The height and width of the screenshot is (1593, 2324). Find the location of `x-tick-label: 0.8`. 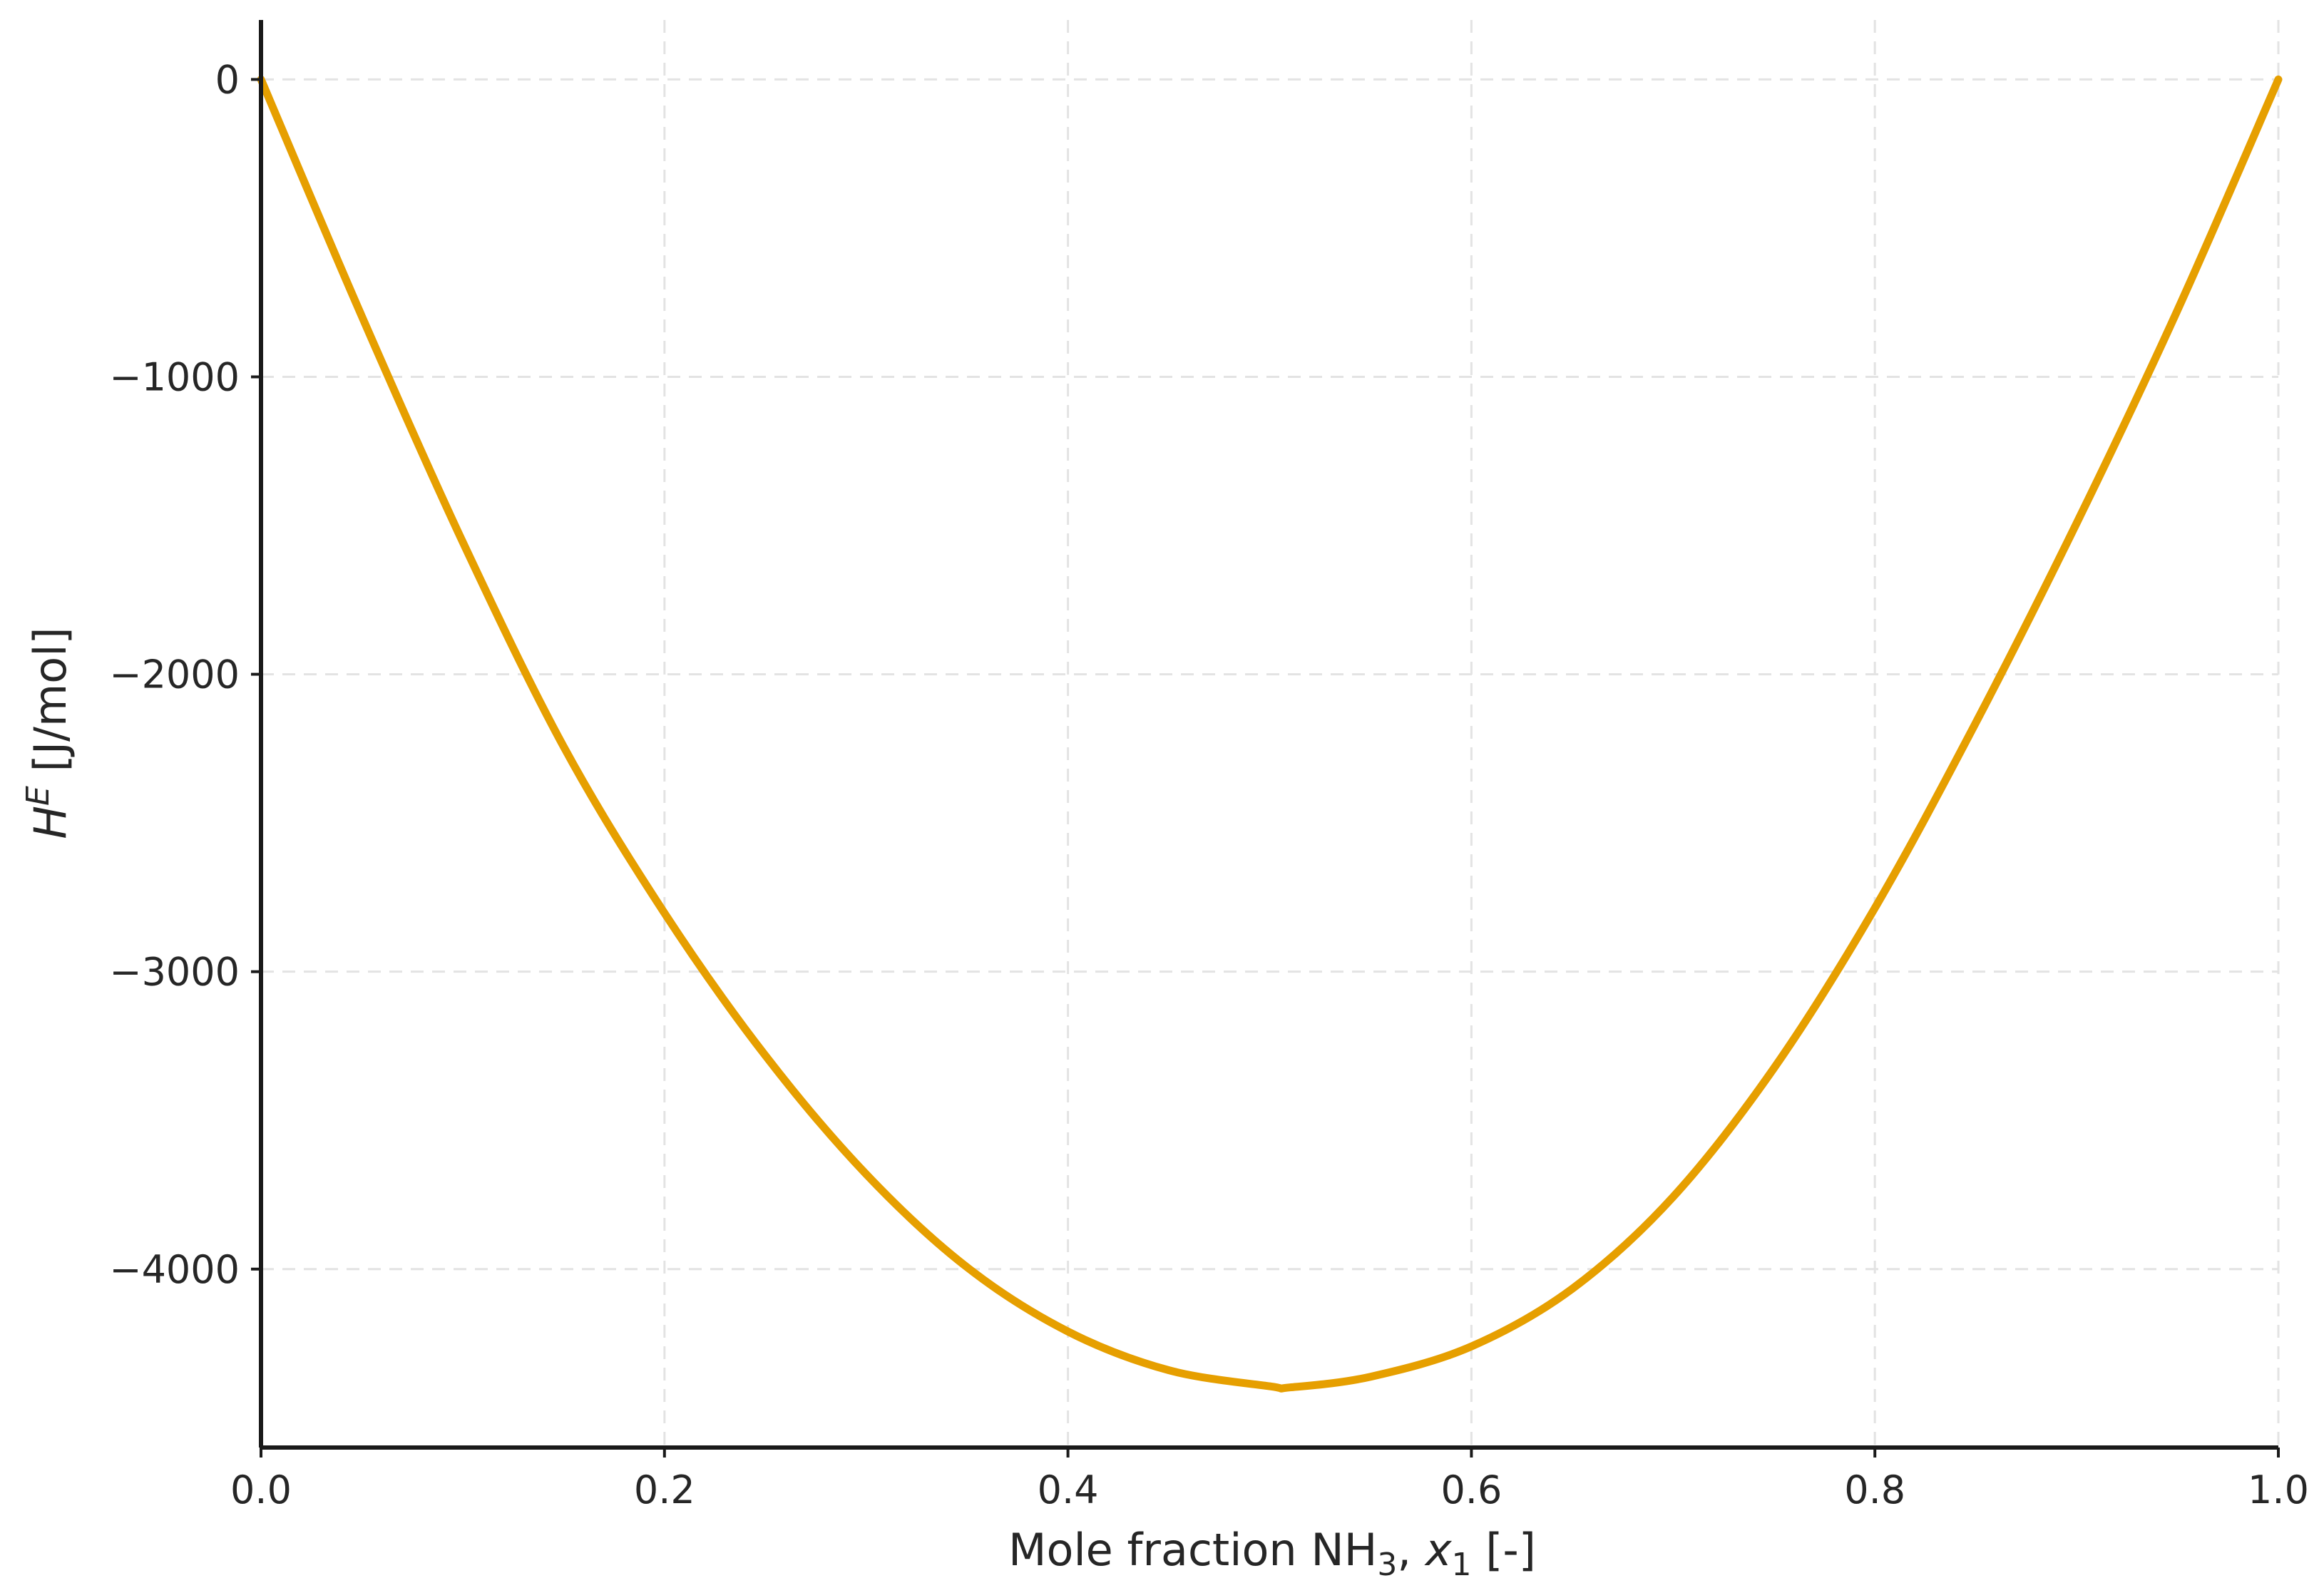

x-tick-label: 0.8 is located at coordinates (1874, 1490).